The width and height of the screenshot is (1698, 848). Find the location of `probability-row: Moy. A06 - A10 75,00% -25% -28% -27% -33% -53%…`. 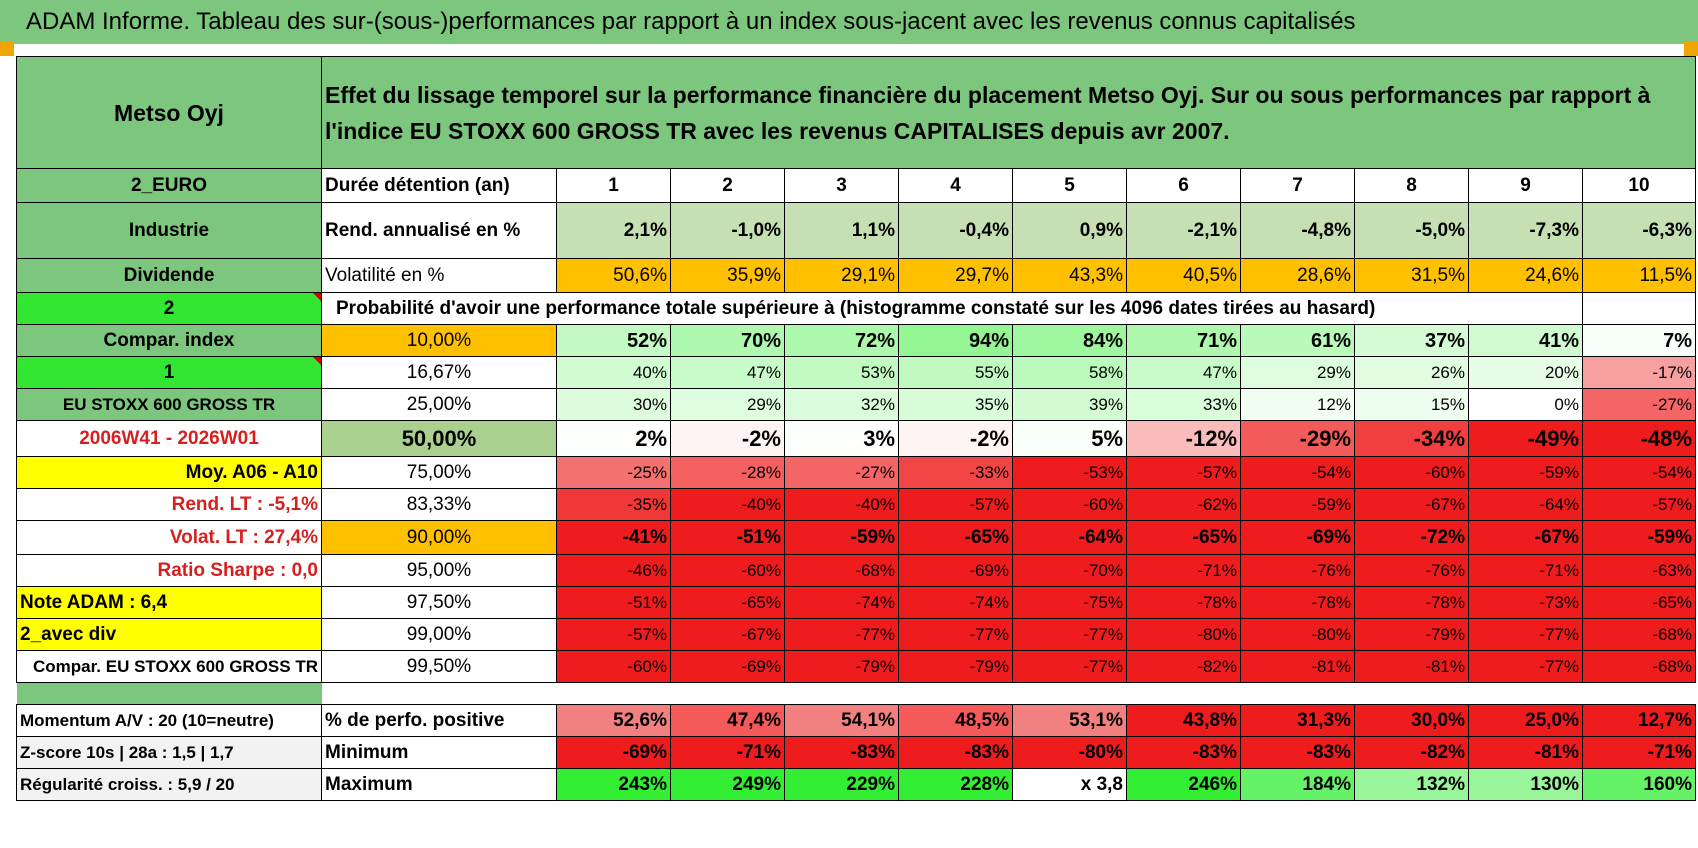

probability-row: Moy. A06 - A10 75,00% -25% -28% -27% -33% -53%… is located at coordinates (856, 472).